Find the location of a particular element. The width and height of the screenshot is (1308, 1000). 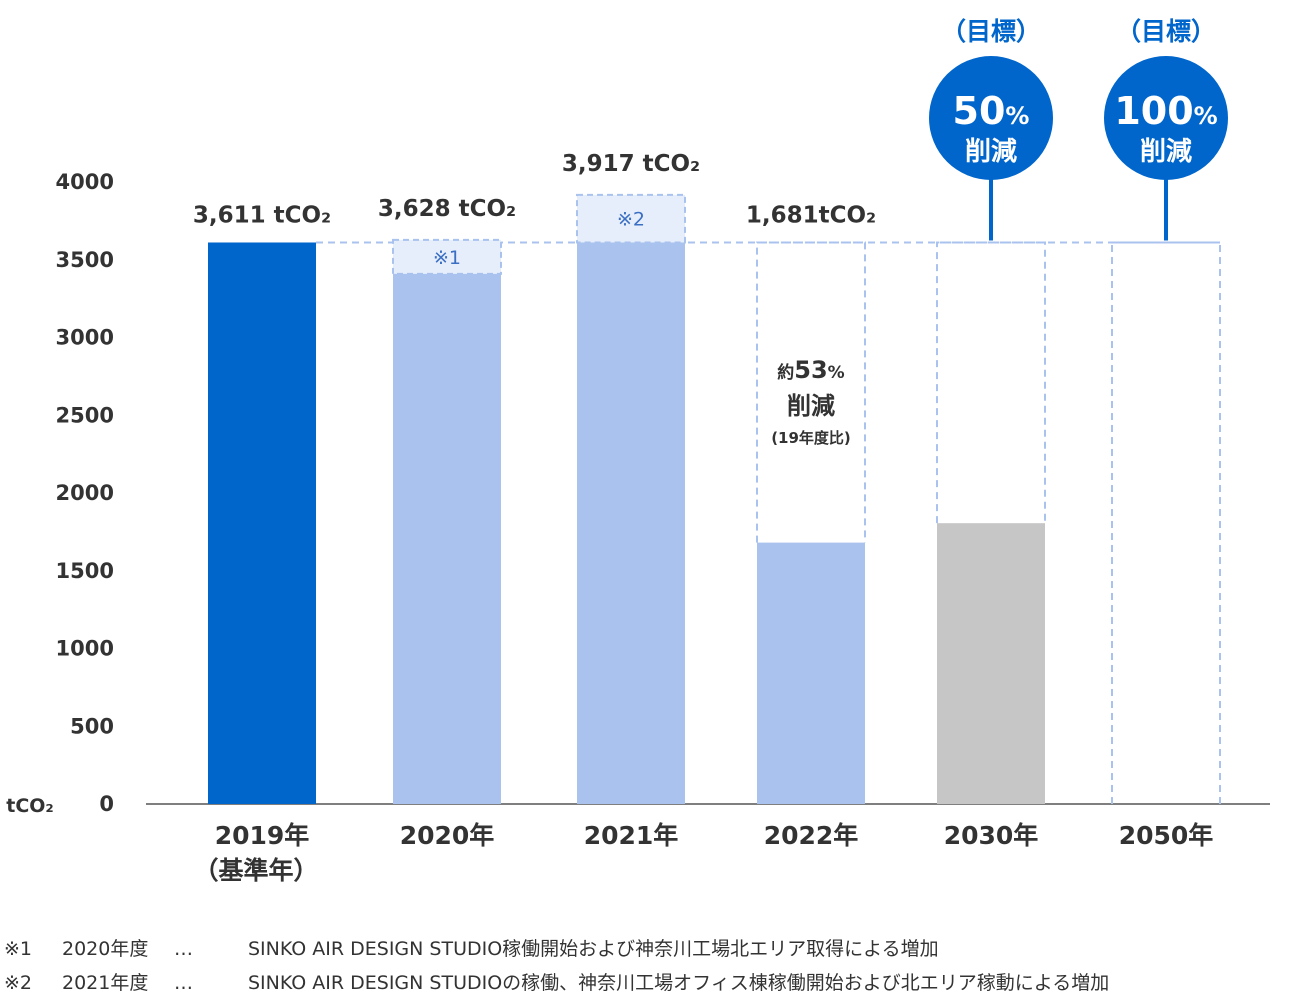

footnote-1-year: 2020年度 is located at coordinates (105, 949).